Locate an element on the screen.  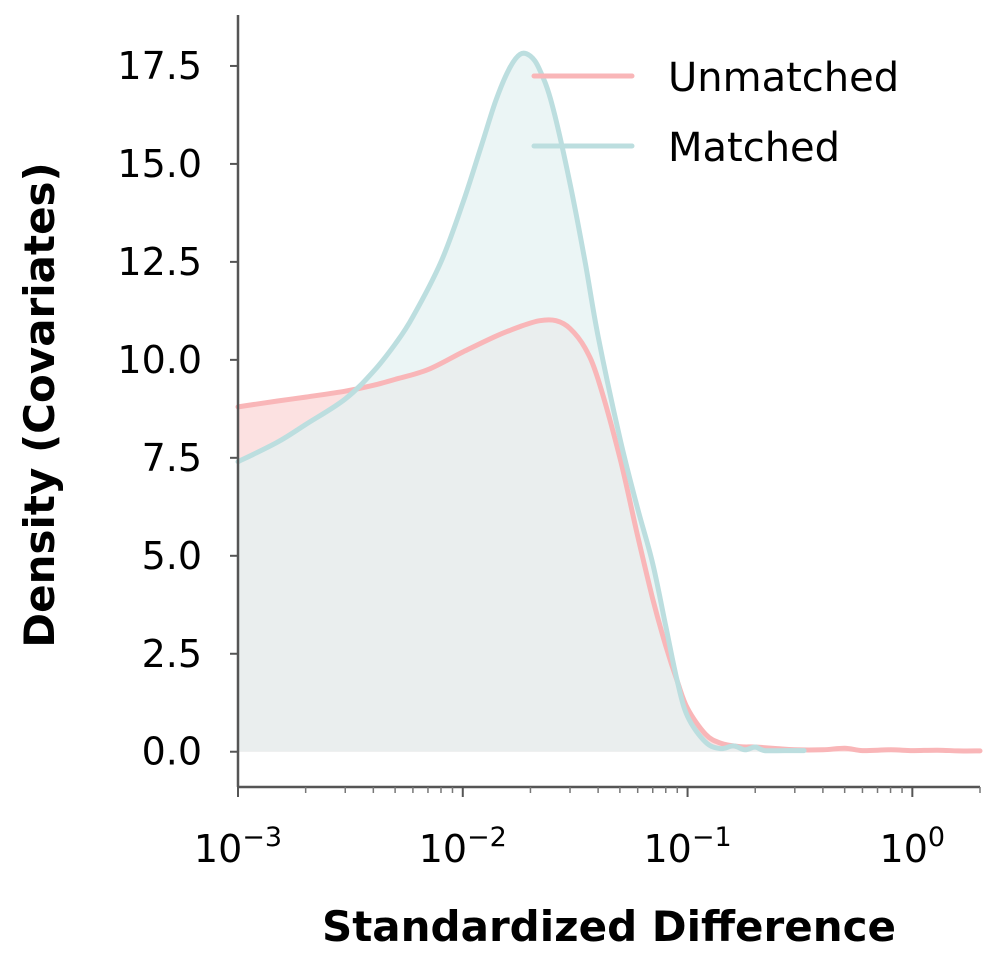
y-tick-label: 2.5 is located at coordinates (172, 654).